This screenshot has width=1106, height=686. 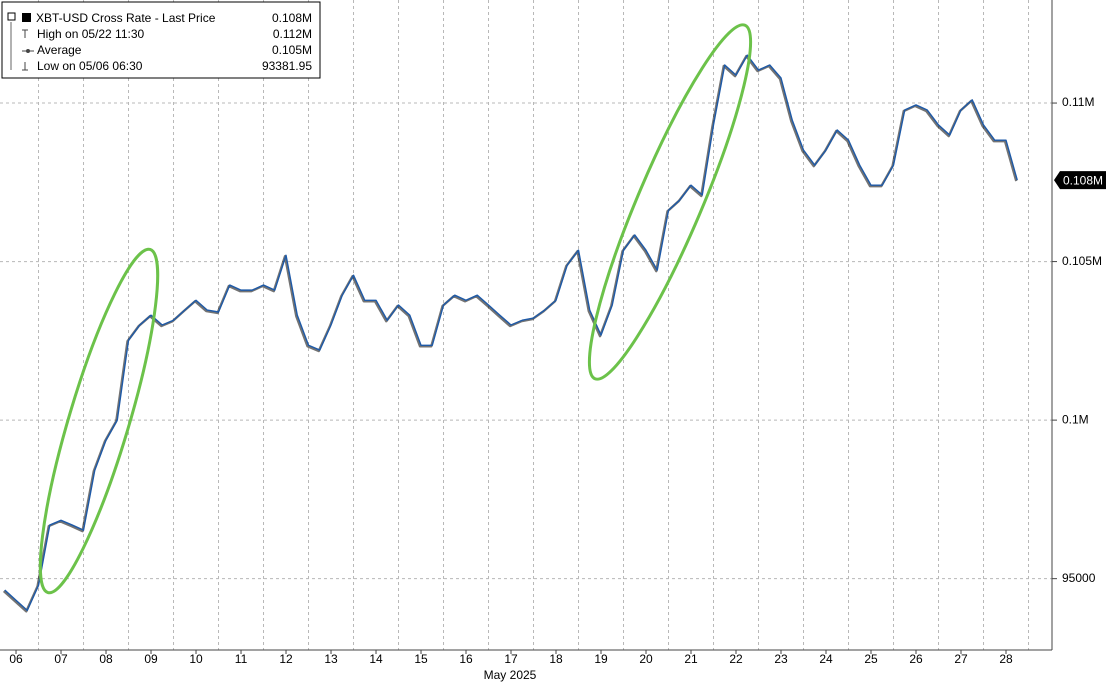 I want to click on x-tick-label: 21, so click(x=691, y=659).